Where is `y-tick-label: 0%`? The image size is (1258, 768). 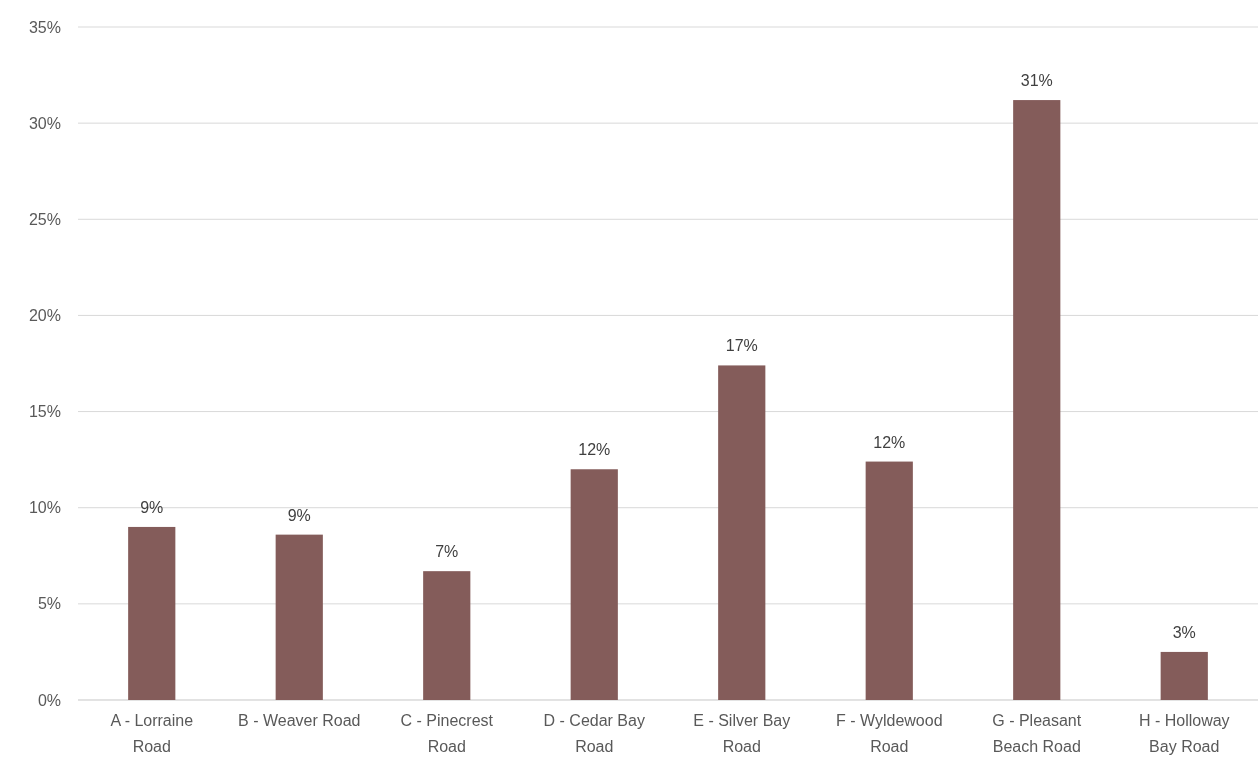
y-tick-label: 0% is located at coordinates (49, 700).